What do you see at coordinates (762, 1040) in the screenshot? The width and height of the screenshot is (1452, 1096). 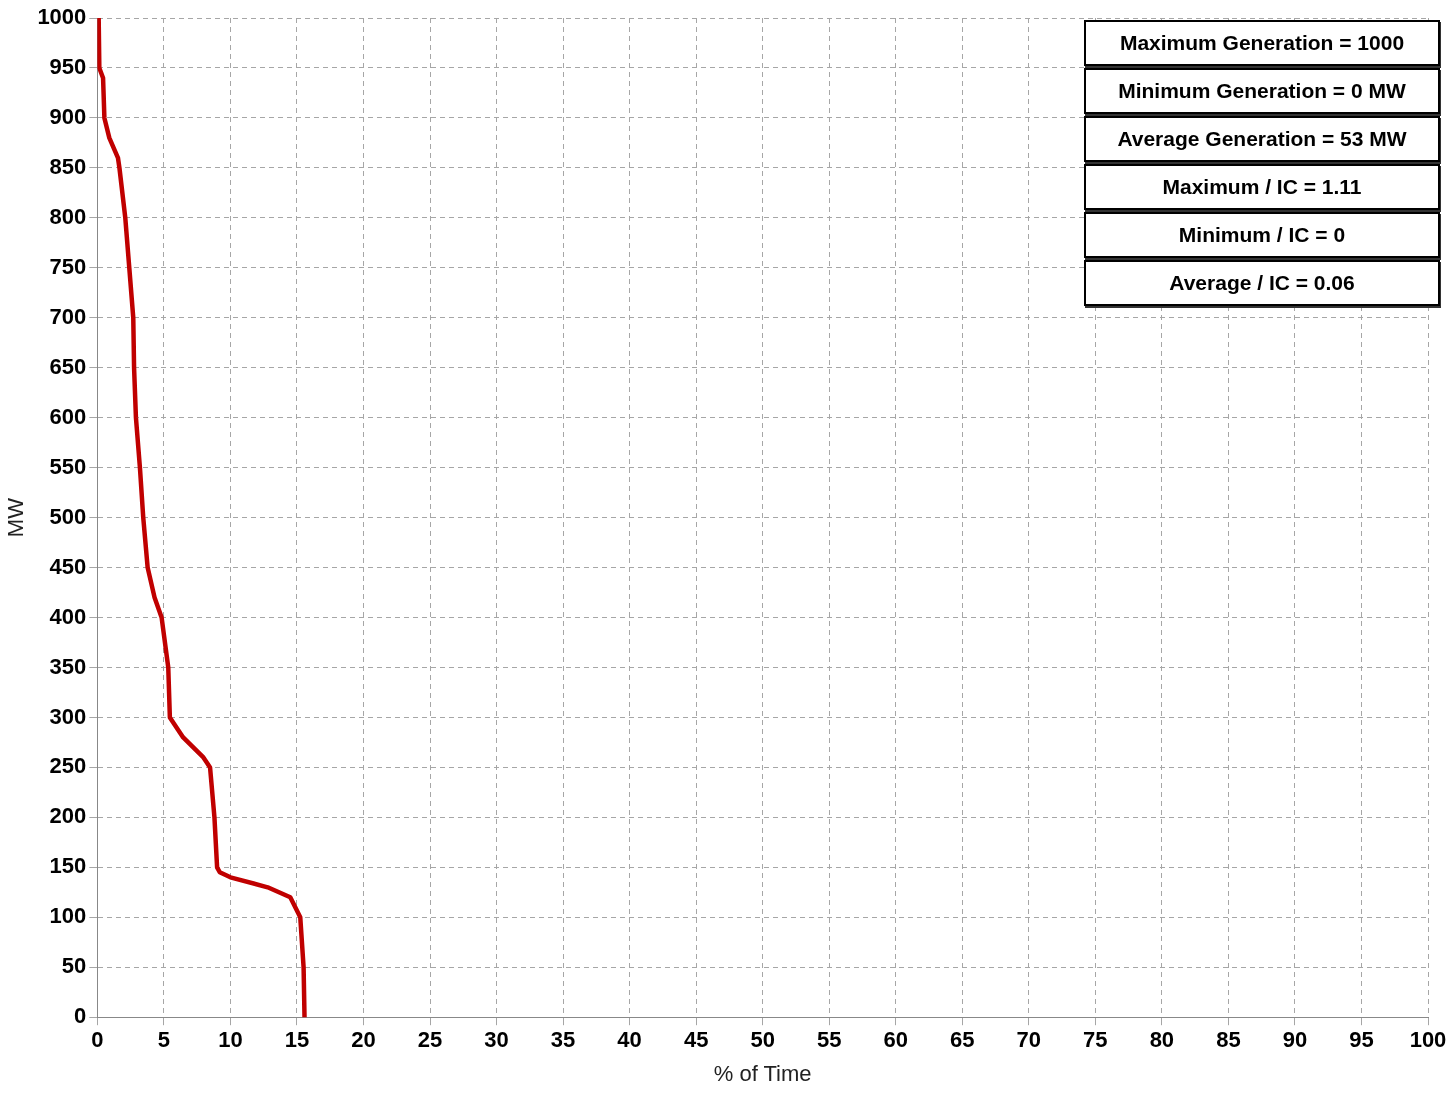 I see `x-tick-label: 50` at bounding box center [762, 1040].